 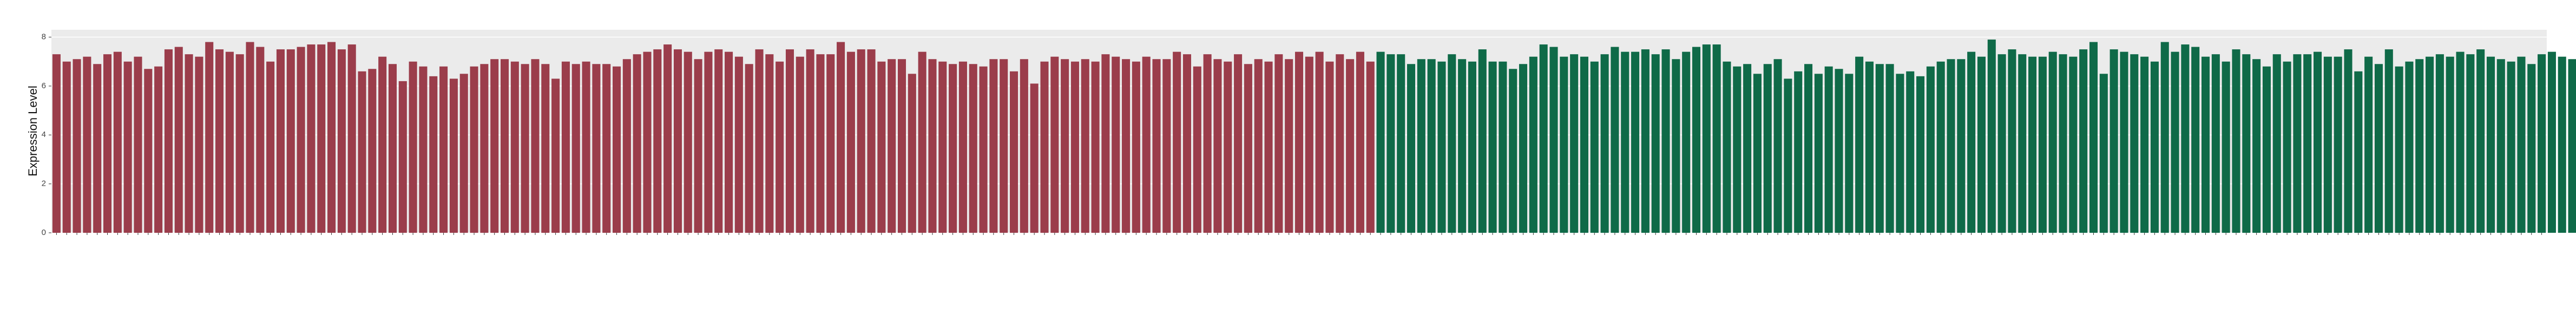 I want to click on y-axis-title: Expression Level, so click(x=33, y=131).